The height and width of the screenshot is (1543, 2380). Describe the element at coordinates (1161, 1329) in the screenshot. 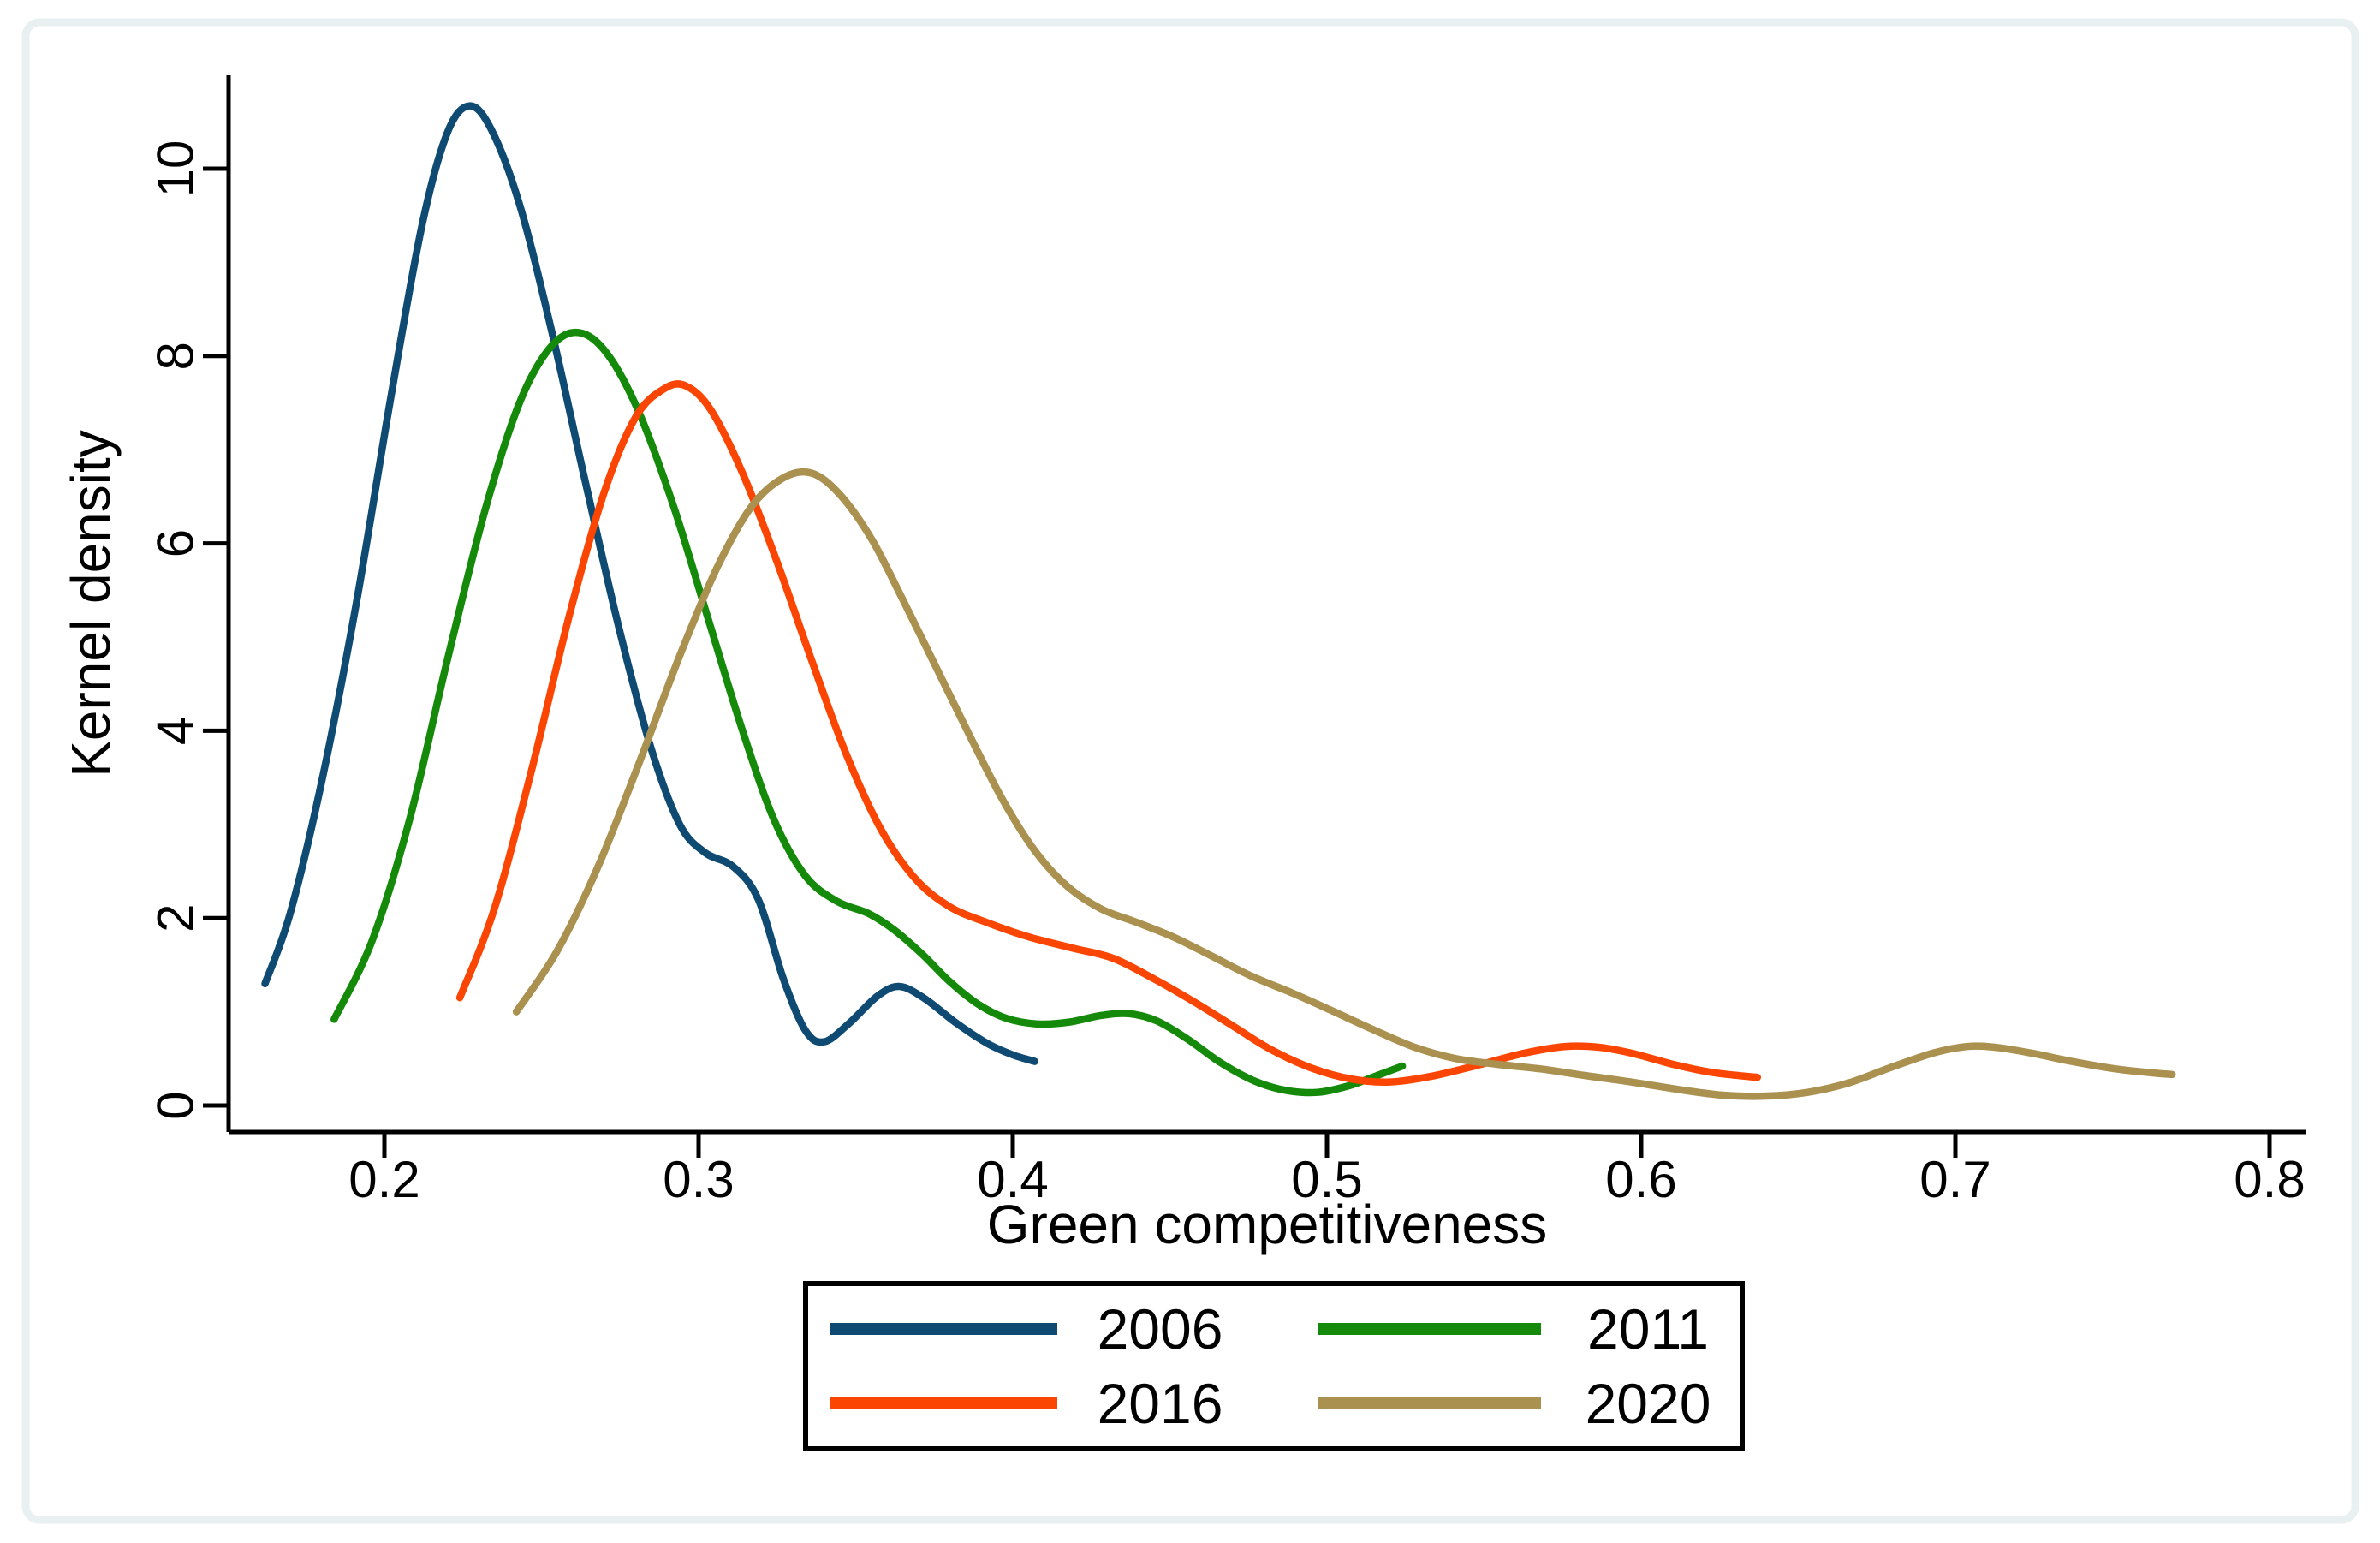

I see `legend-label-2006: 2006` at that location.